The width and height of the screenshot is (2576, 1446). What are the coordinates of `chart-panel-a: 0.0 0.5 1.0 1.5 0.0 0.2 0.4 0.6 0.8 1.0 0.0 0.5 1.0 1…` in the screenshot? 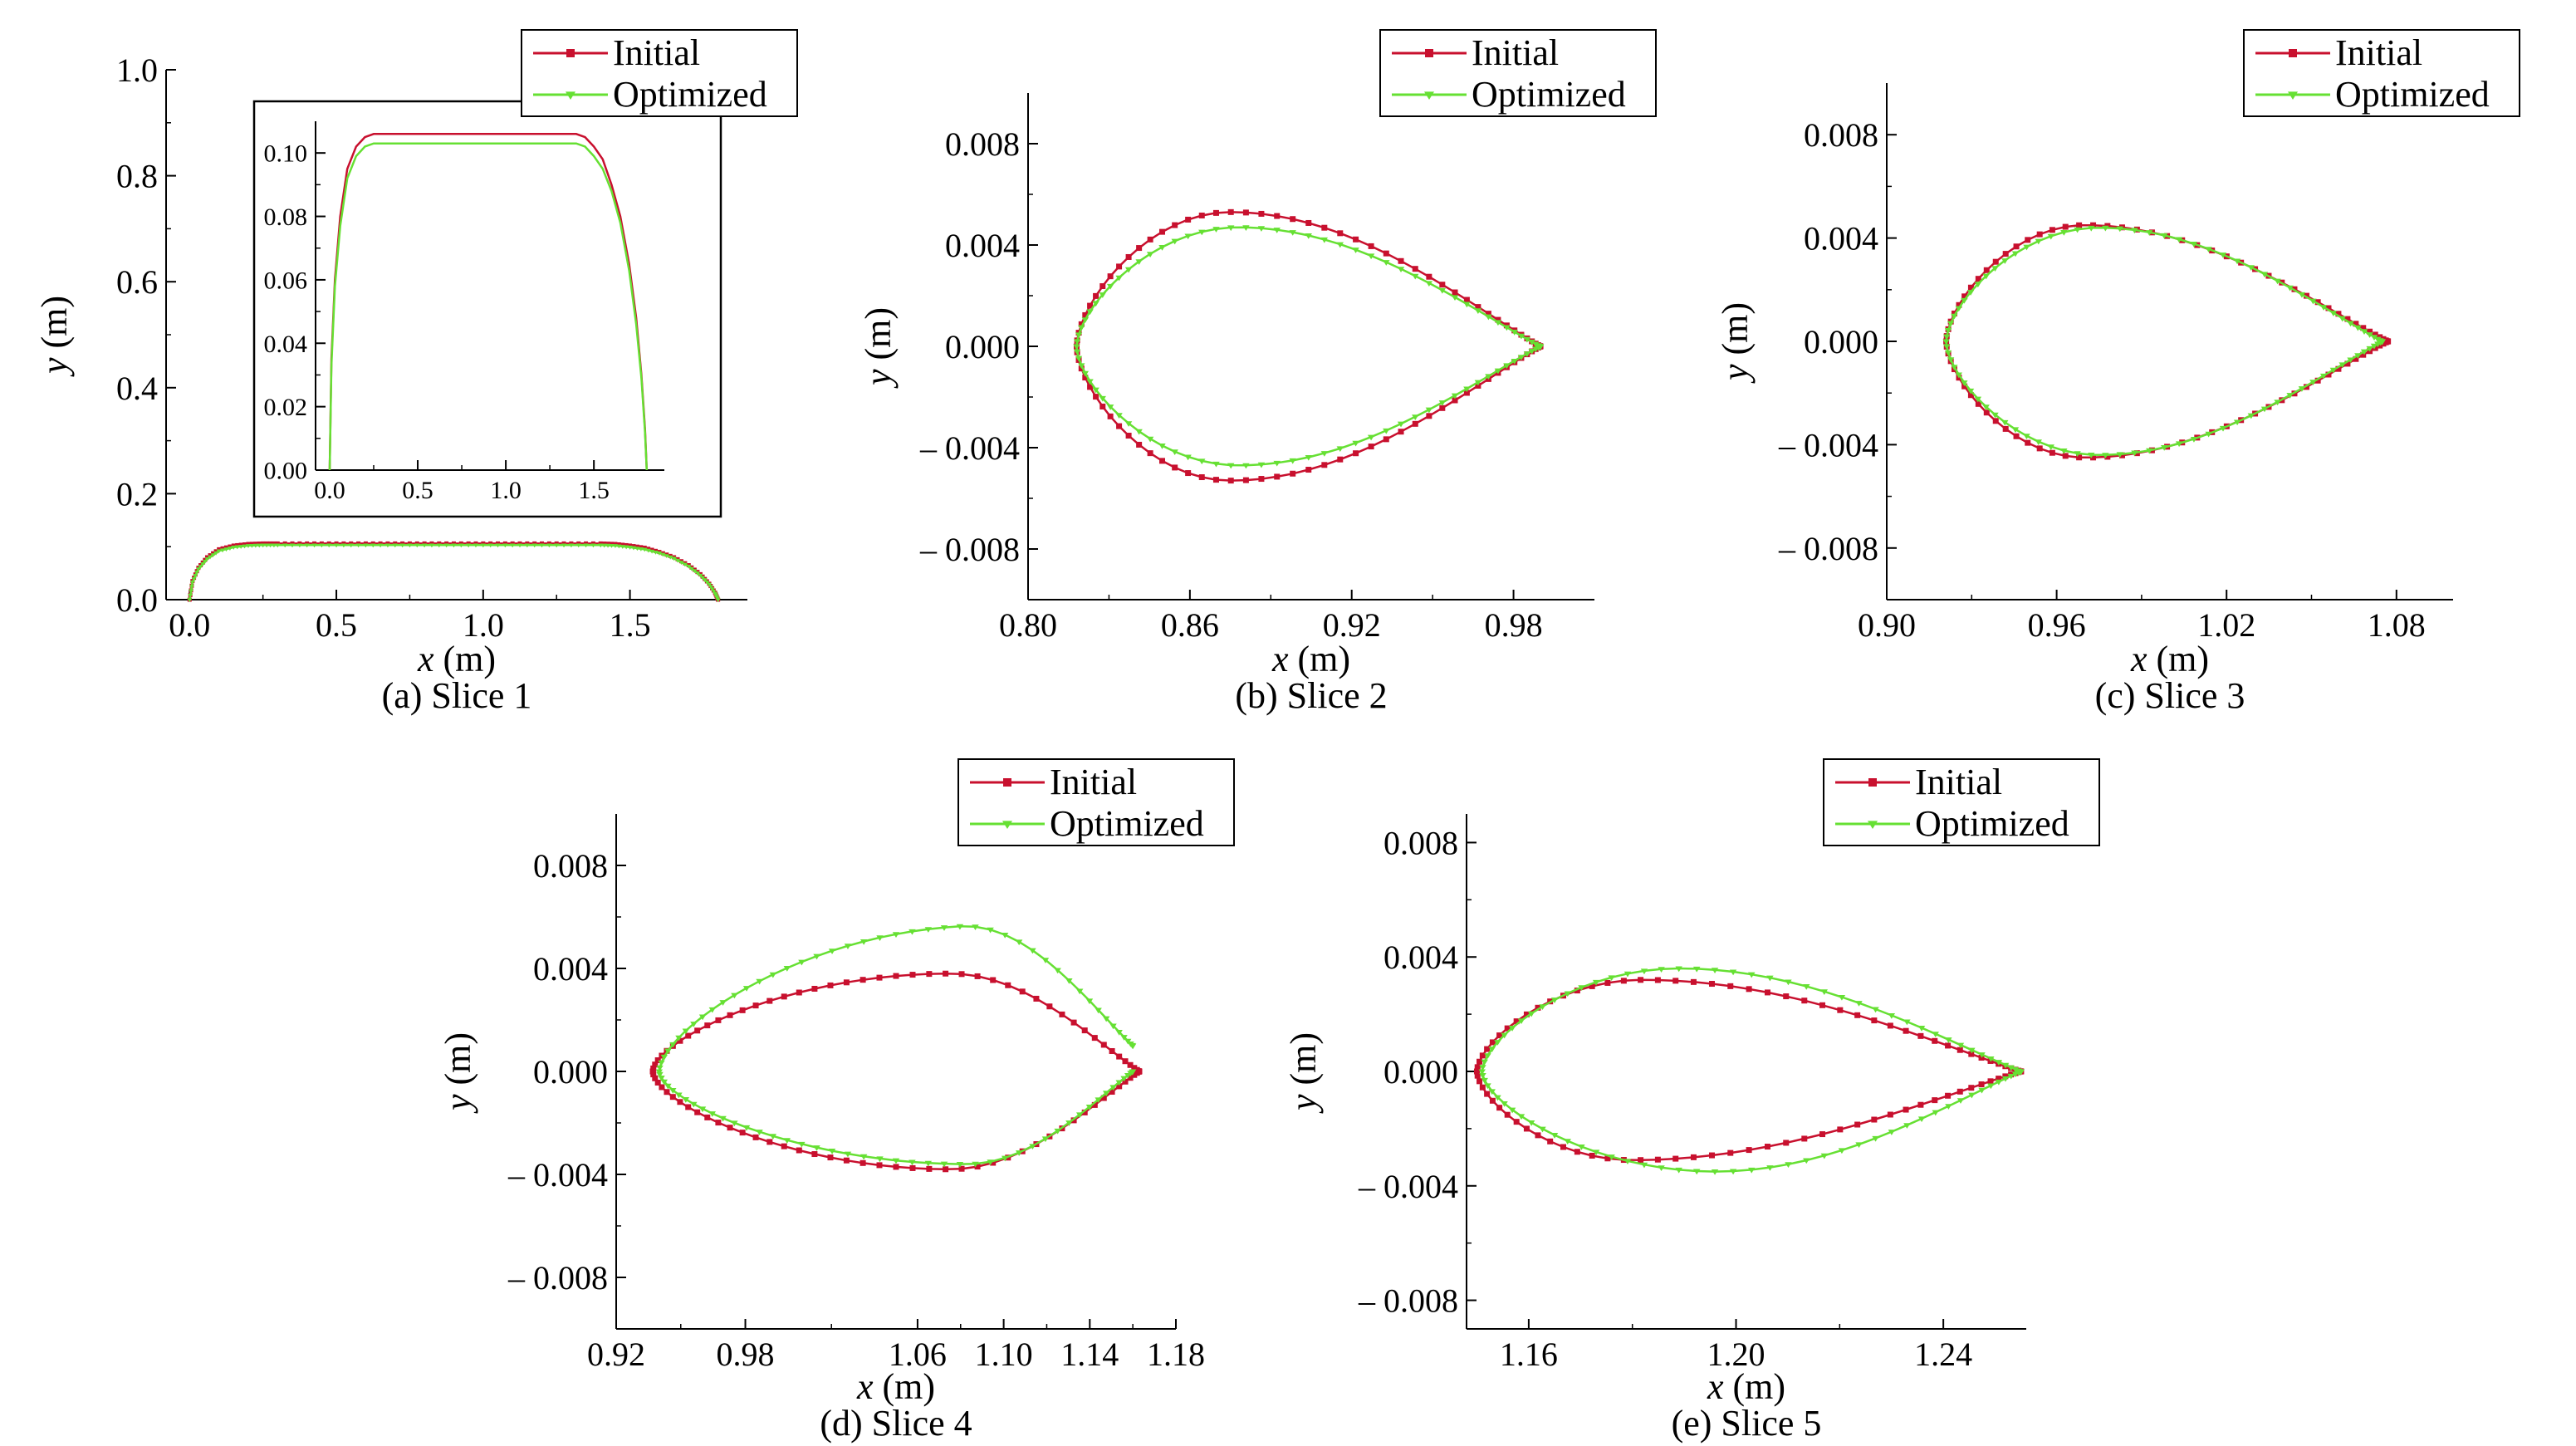 It's located at (416, 372).